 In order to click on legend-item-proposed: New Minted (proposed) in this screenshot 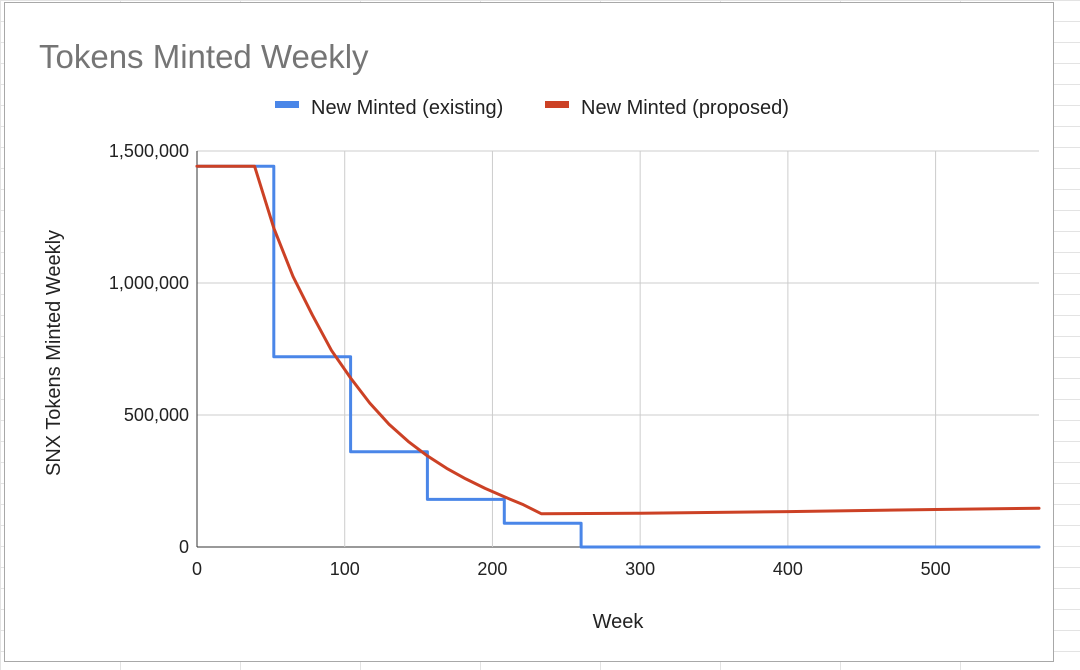, I will do `click(667, 108)`.